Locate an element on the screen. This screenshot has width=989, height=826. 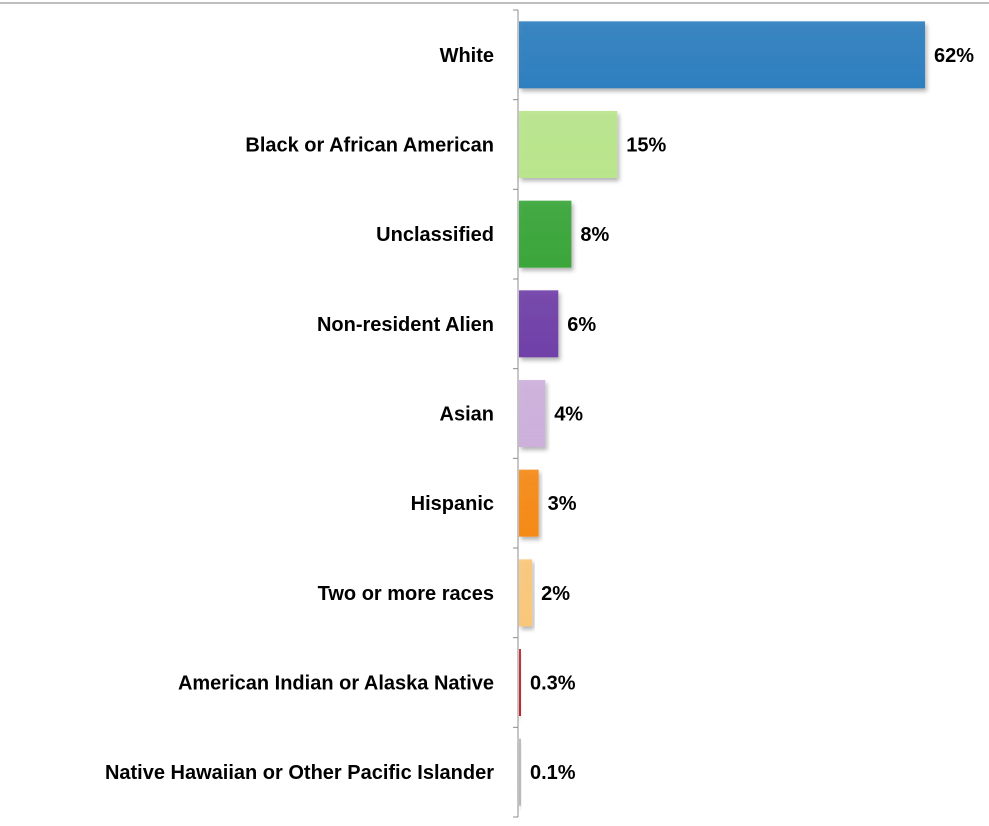
data-label: 6% is located at coordinates (581, 325).